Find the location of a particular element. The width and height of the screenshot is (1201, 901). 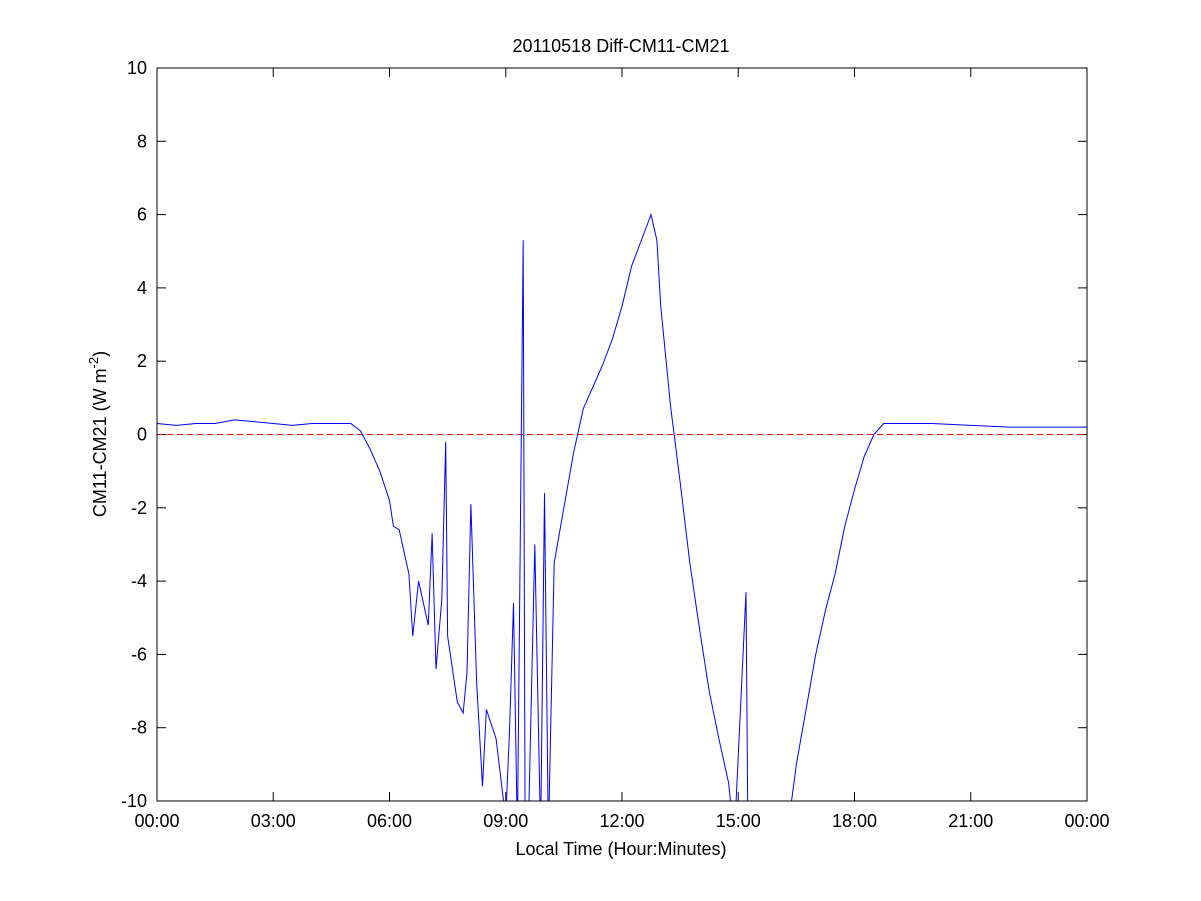

x-tick-label: 12:00 is located at coordinates (621, 821).